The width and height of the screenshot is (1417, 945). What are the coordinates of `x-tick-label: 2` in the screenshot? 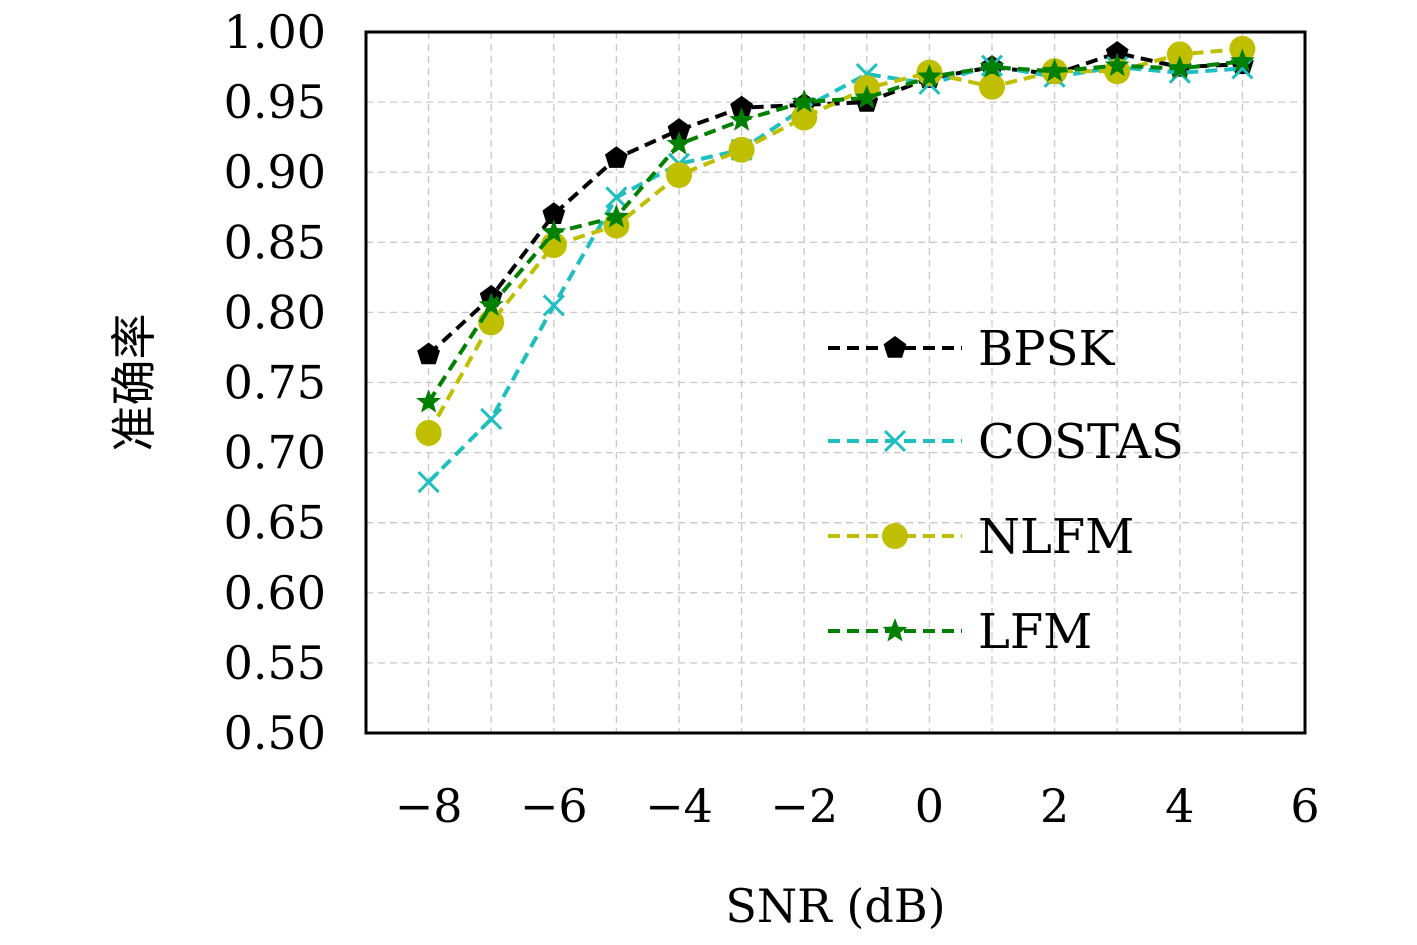 It's located at (1054, 806).